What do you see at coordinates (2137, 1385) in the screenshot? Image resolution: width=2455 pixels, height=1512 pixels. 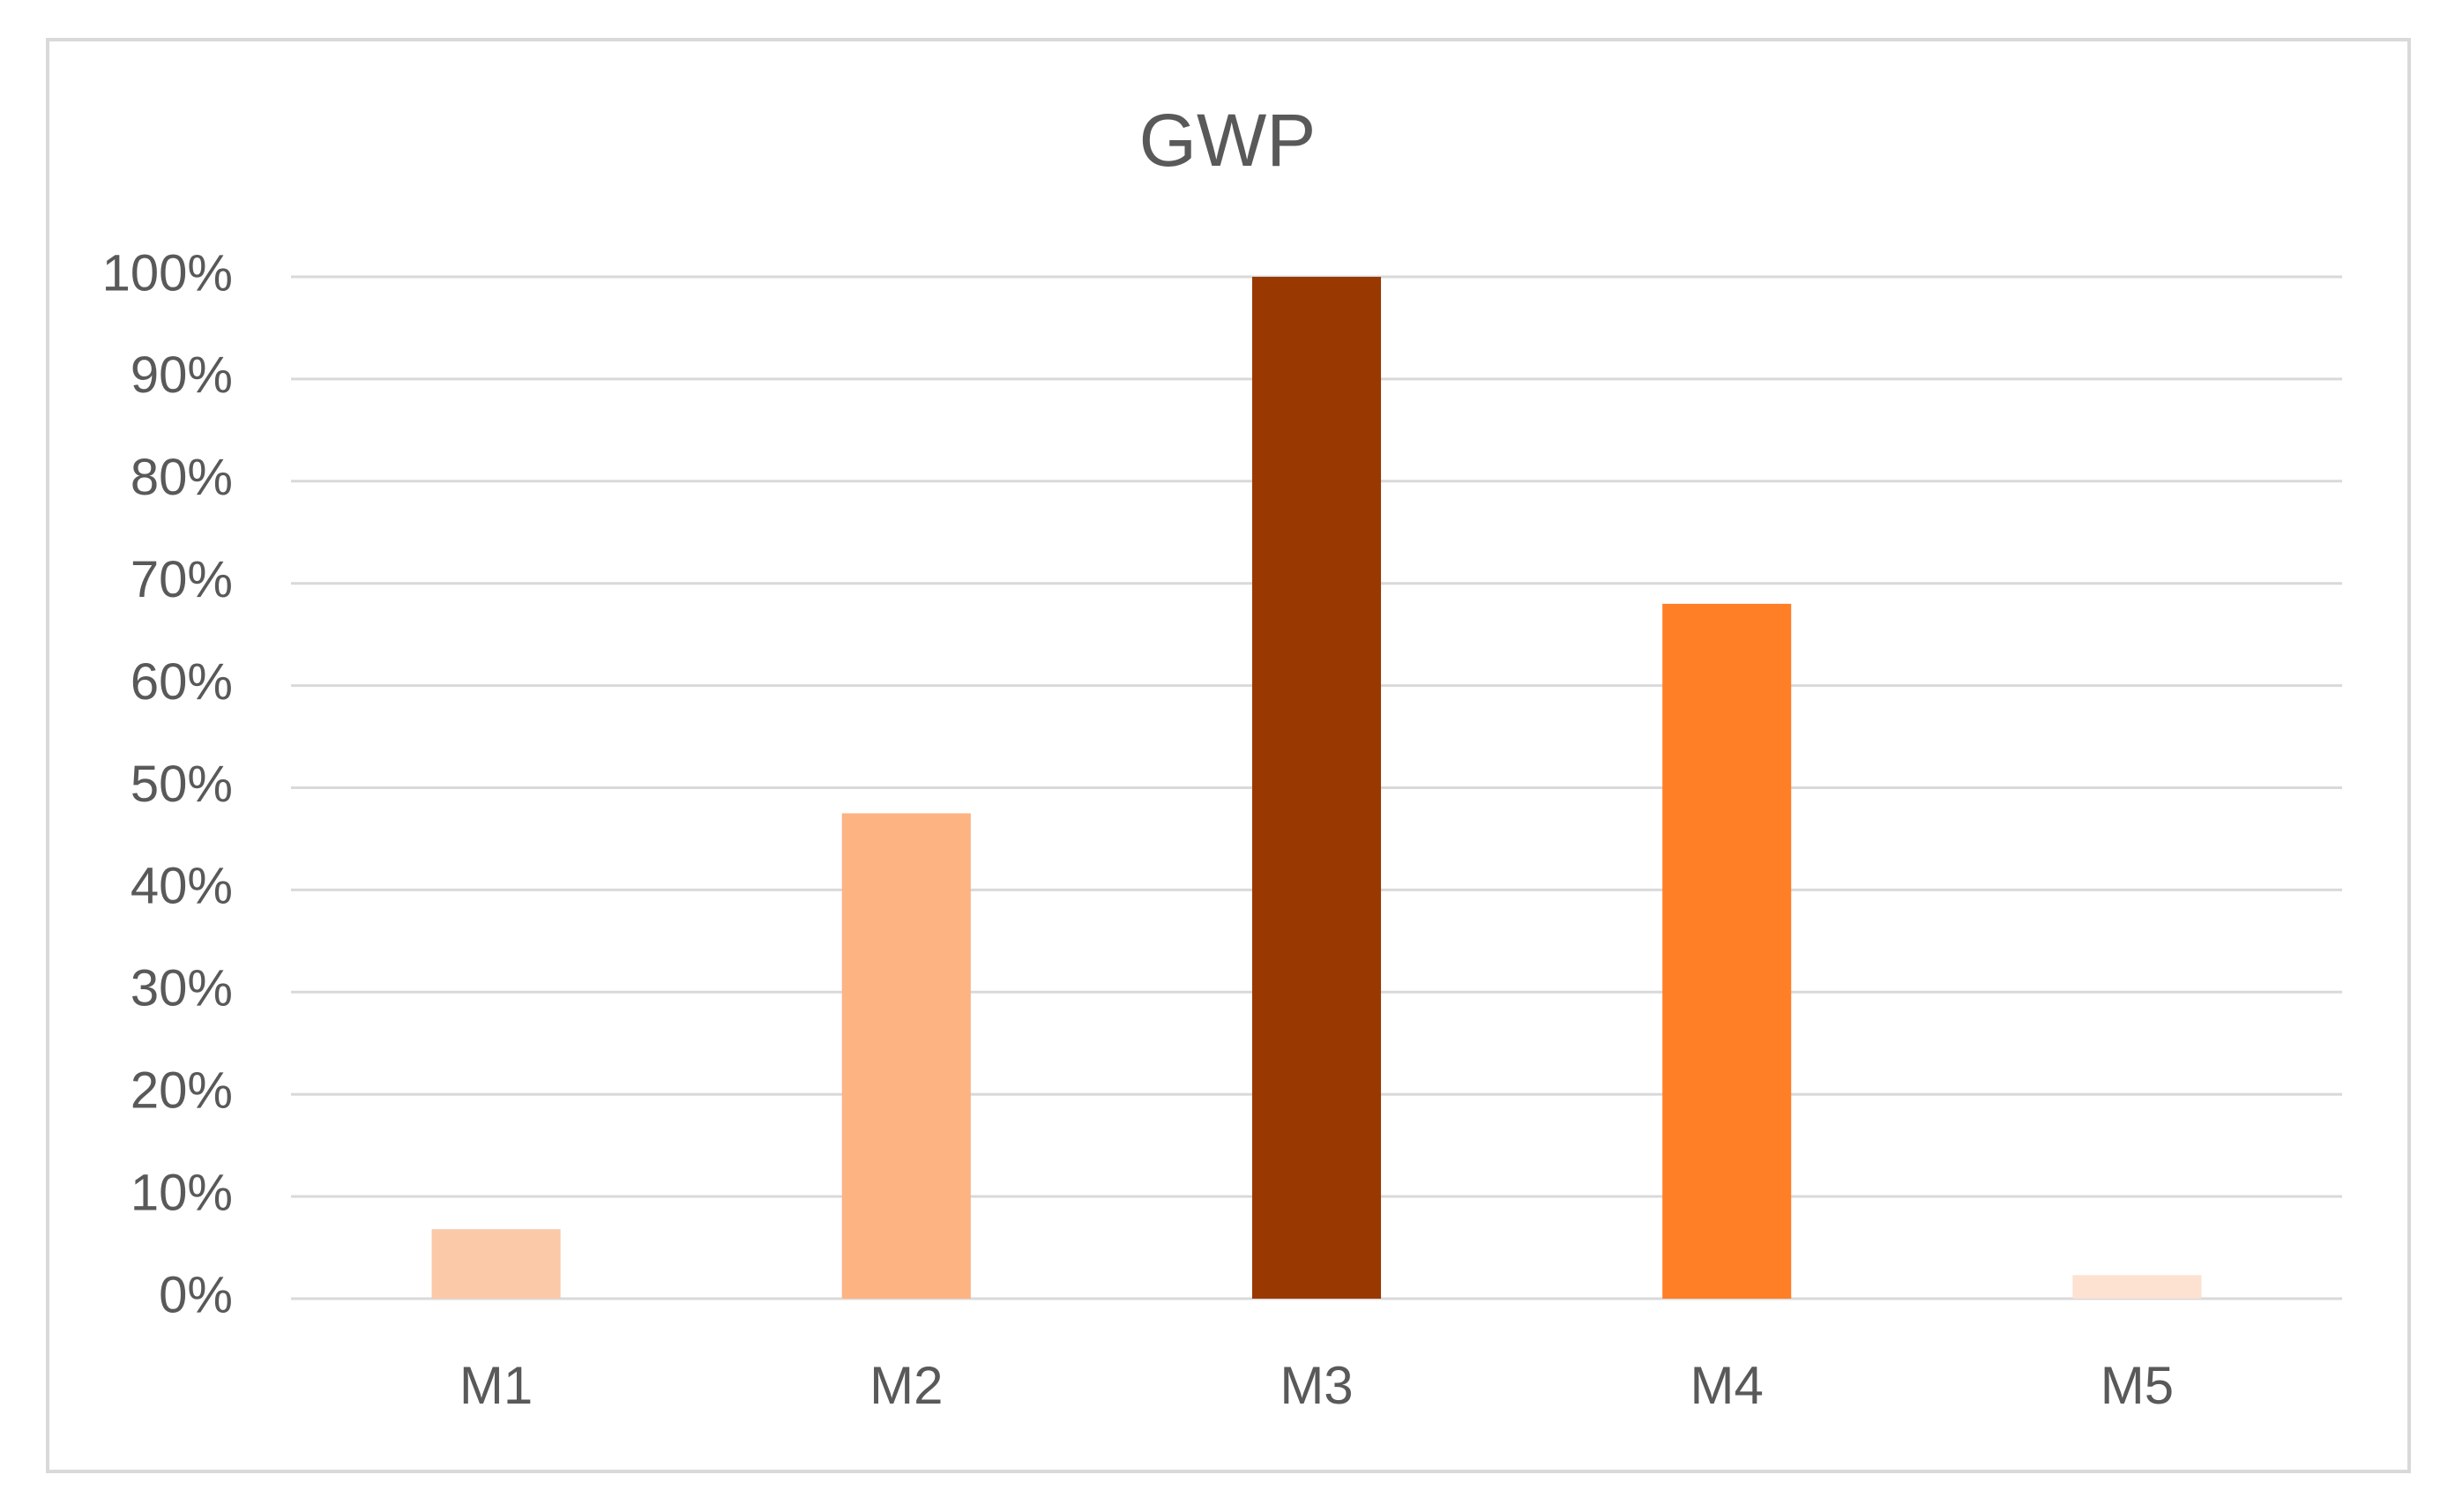 I see `x-tick-label: M5` at bounding box center [2137, 1385].